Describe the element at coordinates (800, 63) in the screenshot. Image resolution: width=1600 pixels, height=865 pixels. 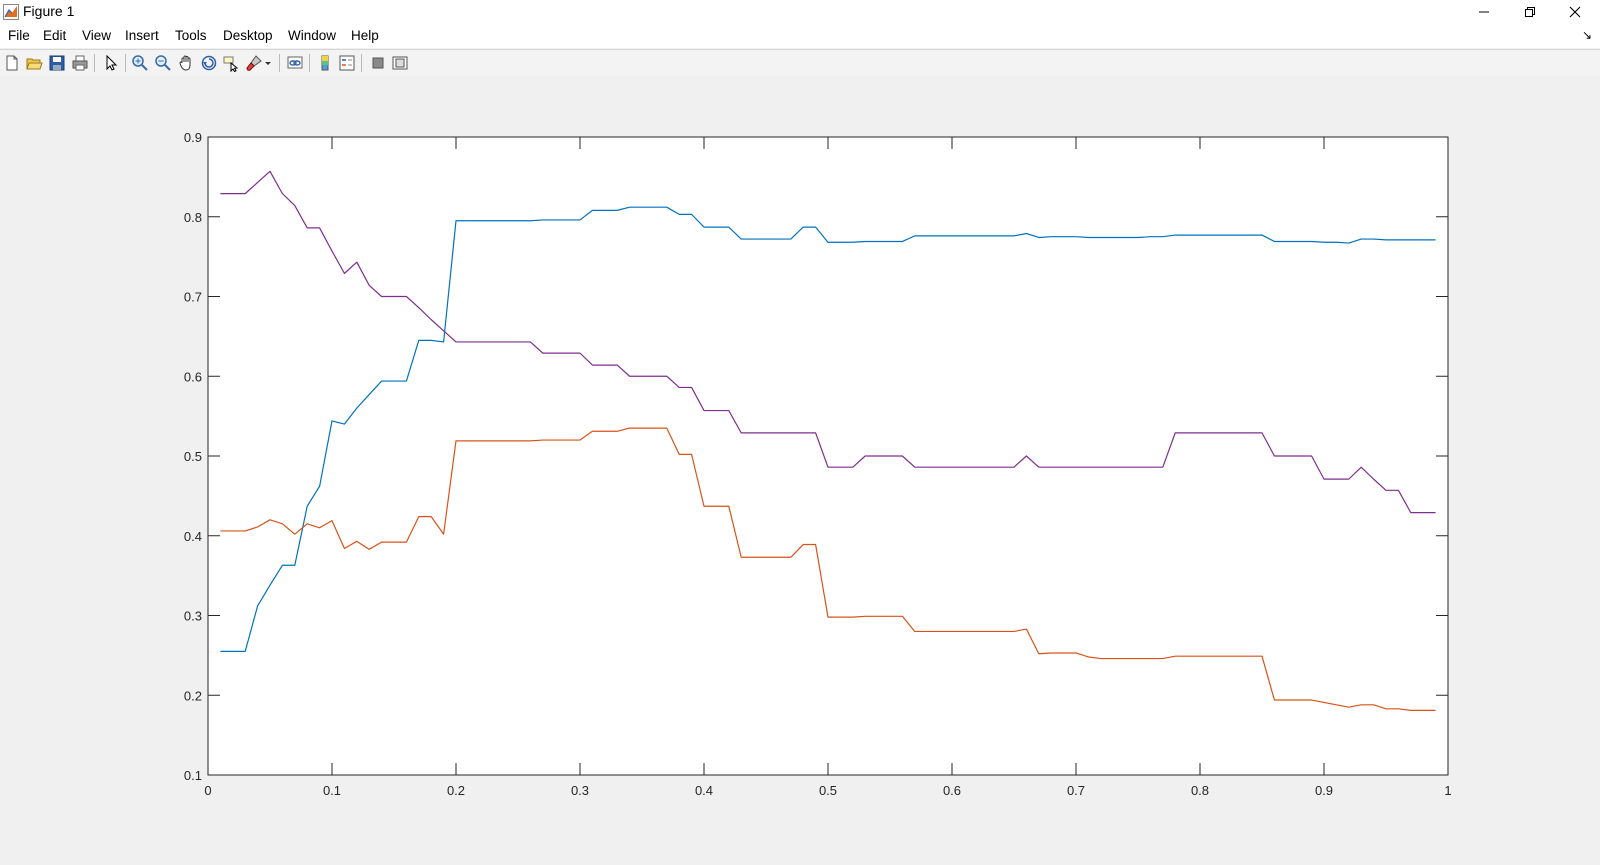
I see `figure-toolbar` at that location.